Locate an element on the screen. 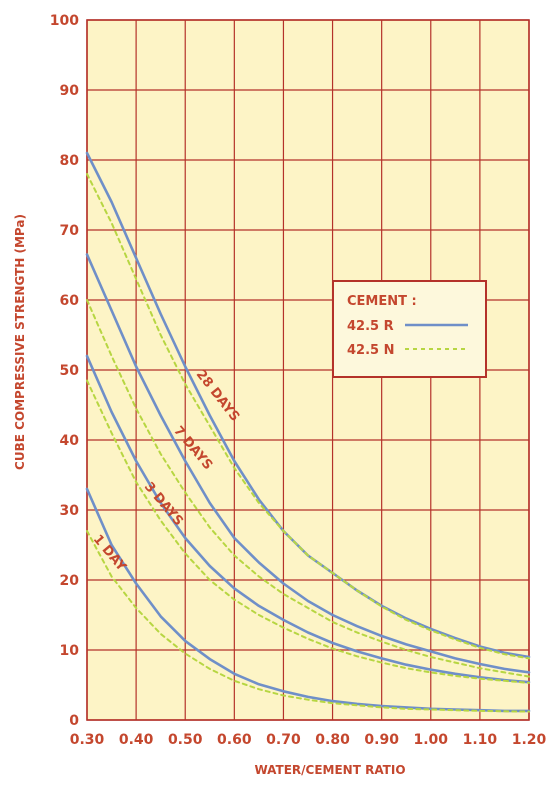  y-tick-label: 70 is located at coordinates (70, 231).